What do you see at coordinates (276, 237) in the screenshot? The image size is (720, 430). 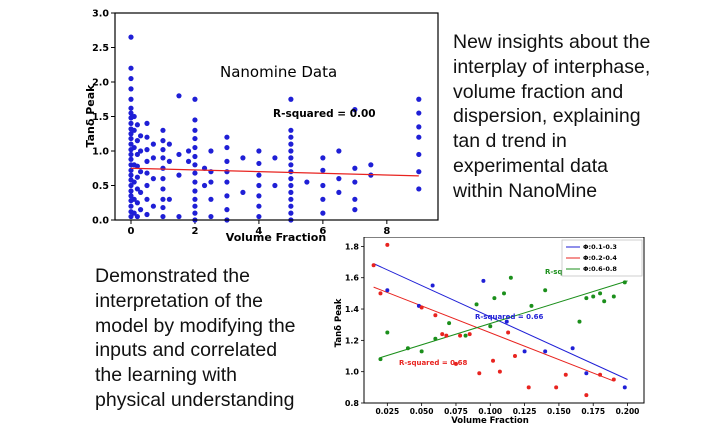 I see `chart1-xlabel: Volume Fraction` at bounding box center [276, 237].